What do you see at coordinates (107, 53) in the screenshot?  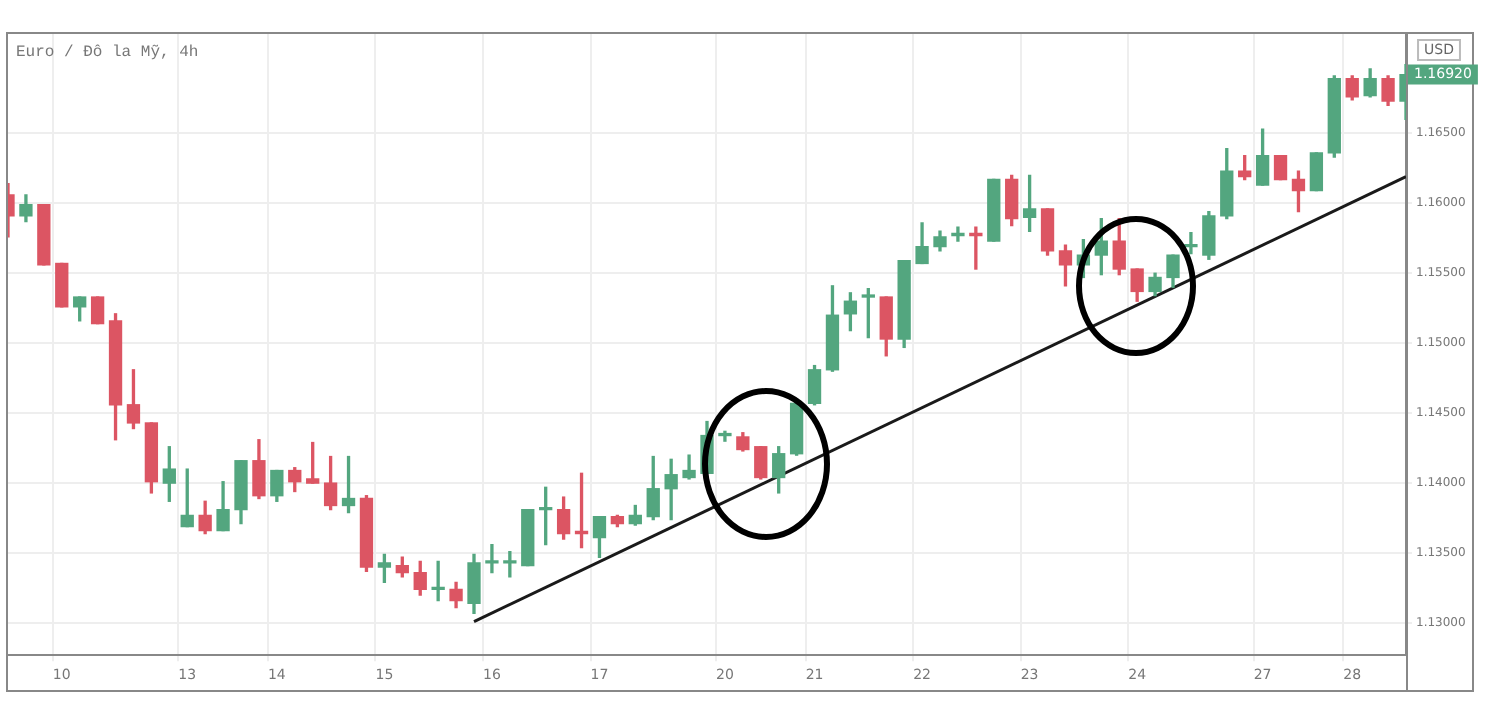 I see `text: Euro / Đô la Mỹ, 4h` at bounding box center [107, 53].